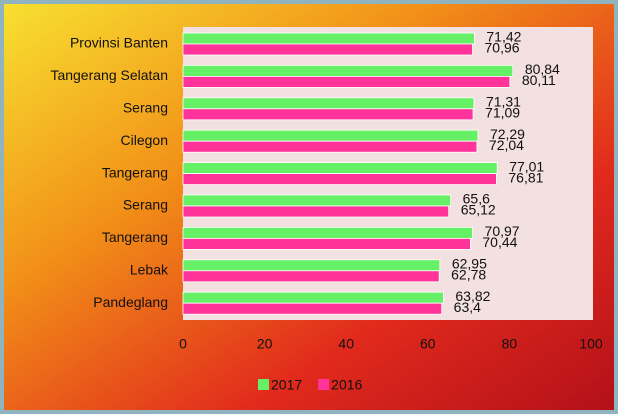 The height and width of the screenshot is (414, 618). I want to click on data-label: 71,09, so click(502, 113).